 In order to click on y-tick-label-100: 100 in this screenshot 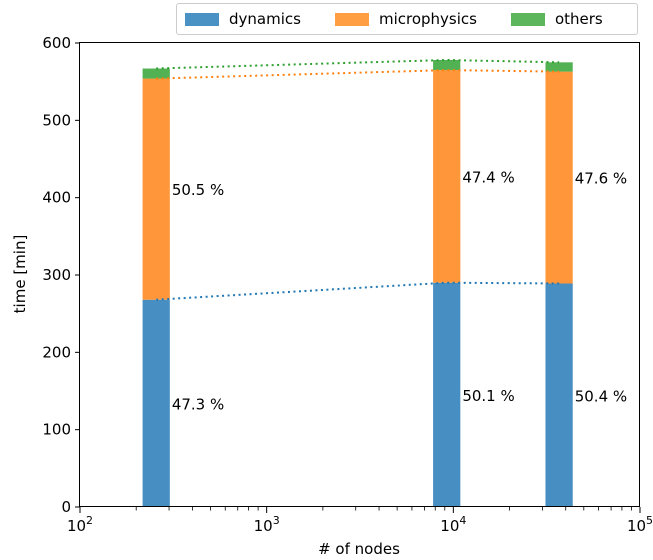, I will do `click(56, 430)`.